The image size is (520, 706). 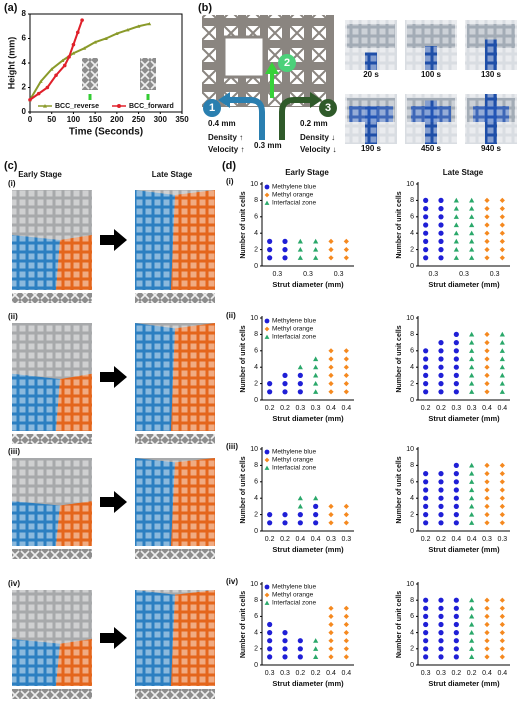 What do you see at coordinates (106, 63) in the screenshot?
I see `plot-frame` at bounding box center [106, 63].